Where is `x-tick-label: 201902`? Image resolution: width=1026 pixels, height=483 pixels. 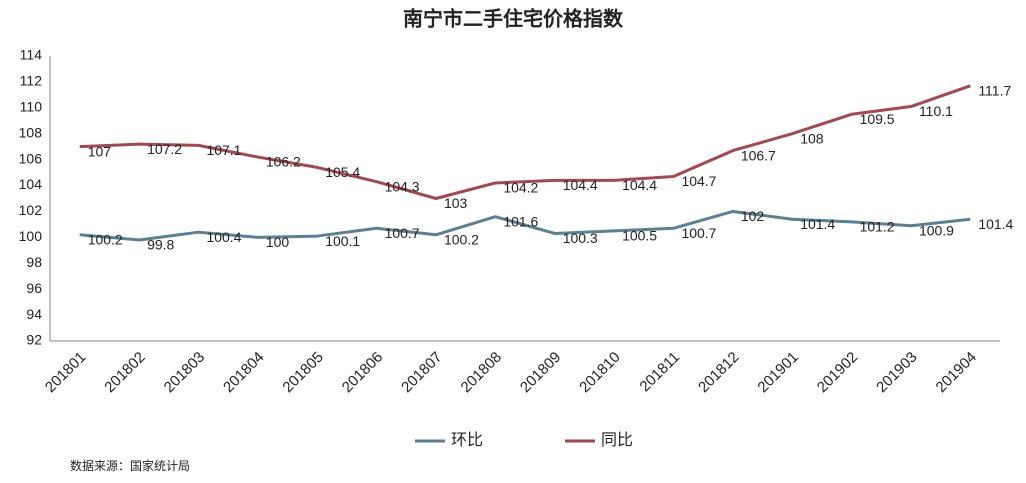
x-tick-label: 201902 is located at coordinates (837, 372).